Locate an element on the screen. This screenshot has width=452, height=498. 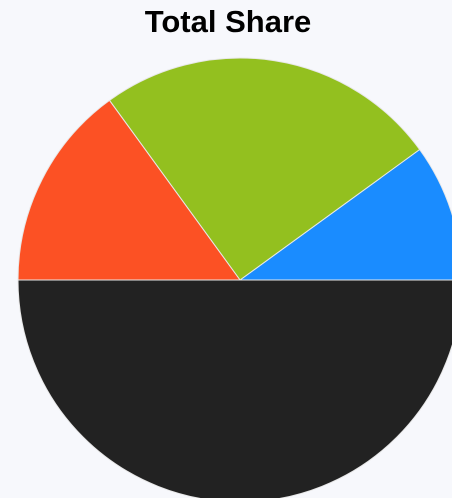
pie-slice is located at coordinates (345, 214).